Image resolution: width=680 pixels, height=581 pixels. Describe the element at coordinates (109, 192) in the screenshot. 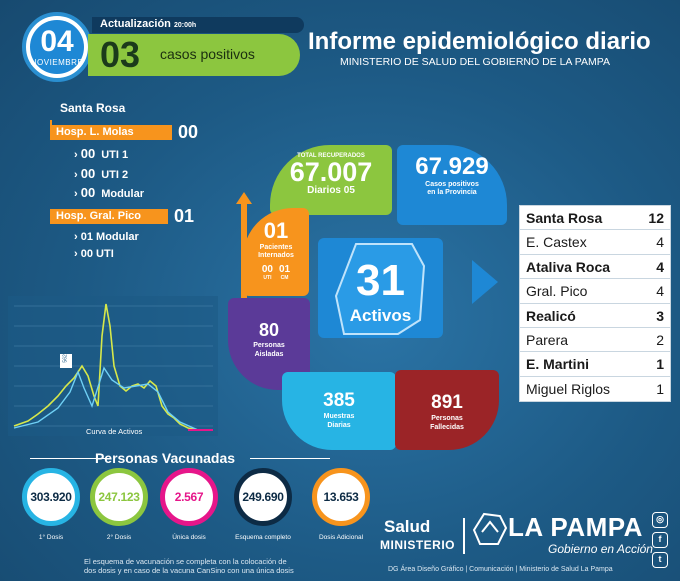

I see `molas-modular: › 00 Modular` at that location.